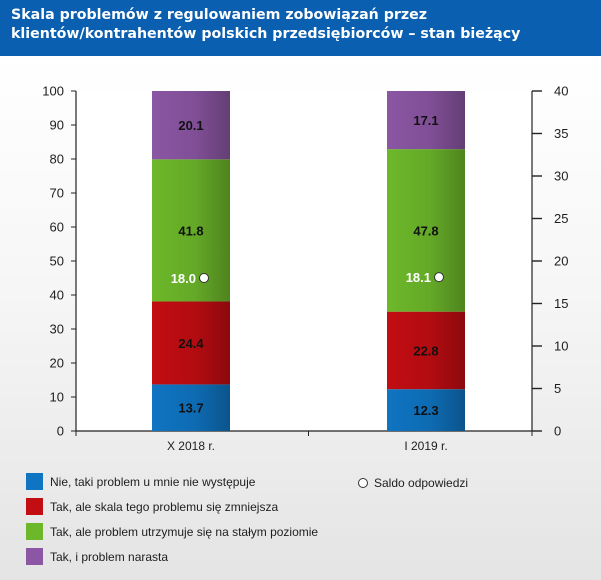 This screenshot has width=601, height=580. I want to click on y-tick-label: 70, so click(57, 193).